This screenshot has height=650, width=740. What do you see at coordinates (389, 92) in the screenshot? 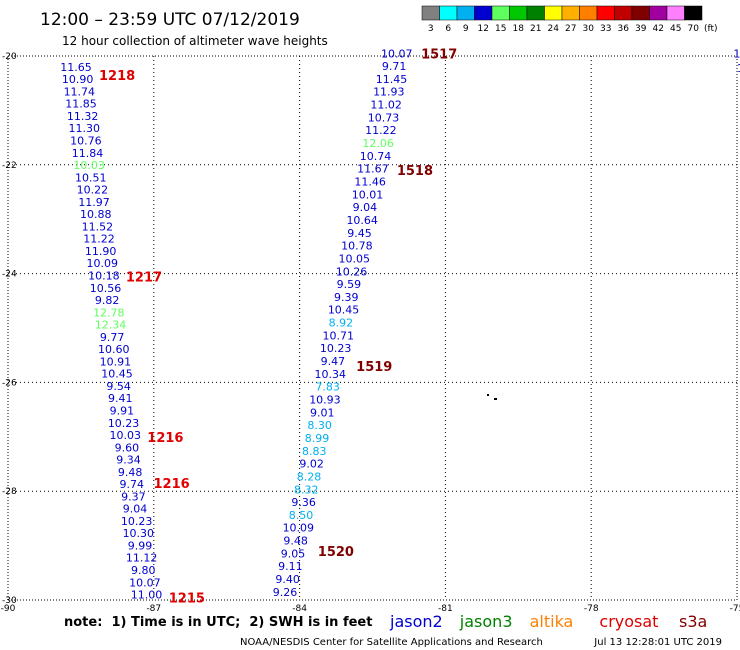
I see `wave-height-value: 11.93` at bounding box center [389, 92].